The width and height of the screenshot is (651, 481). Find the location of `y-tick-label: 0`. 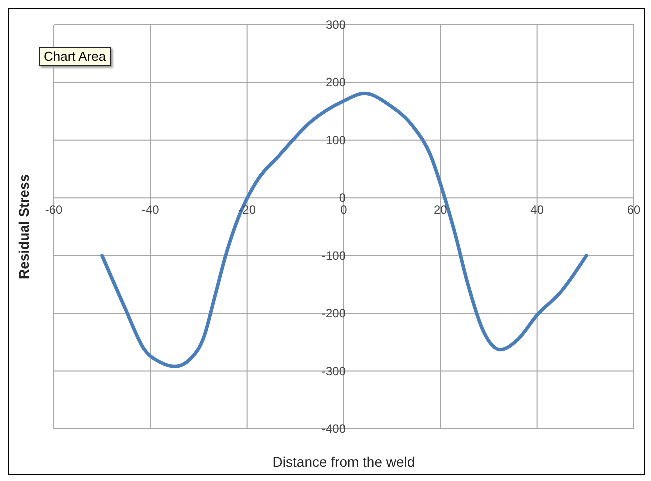

y-tick-label: 0 is located at coordinates (342, 198).